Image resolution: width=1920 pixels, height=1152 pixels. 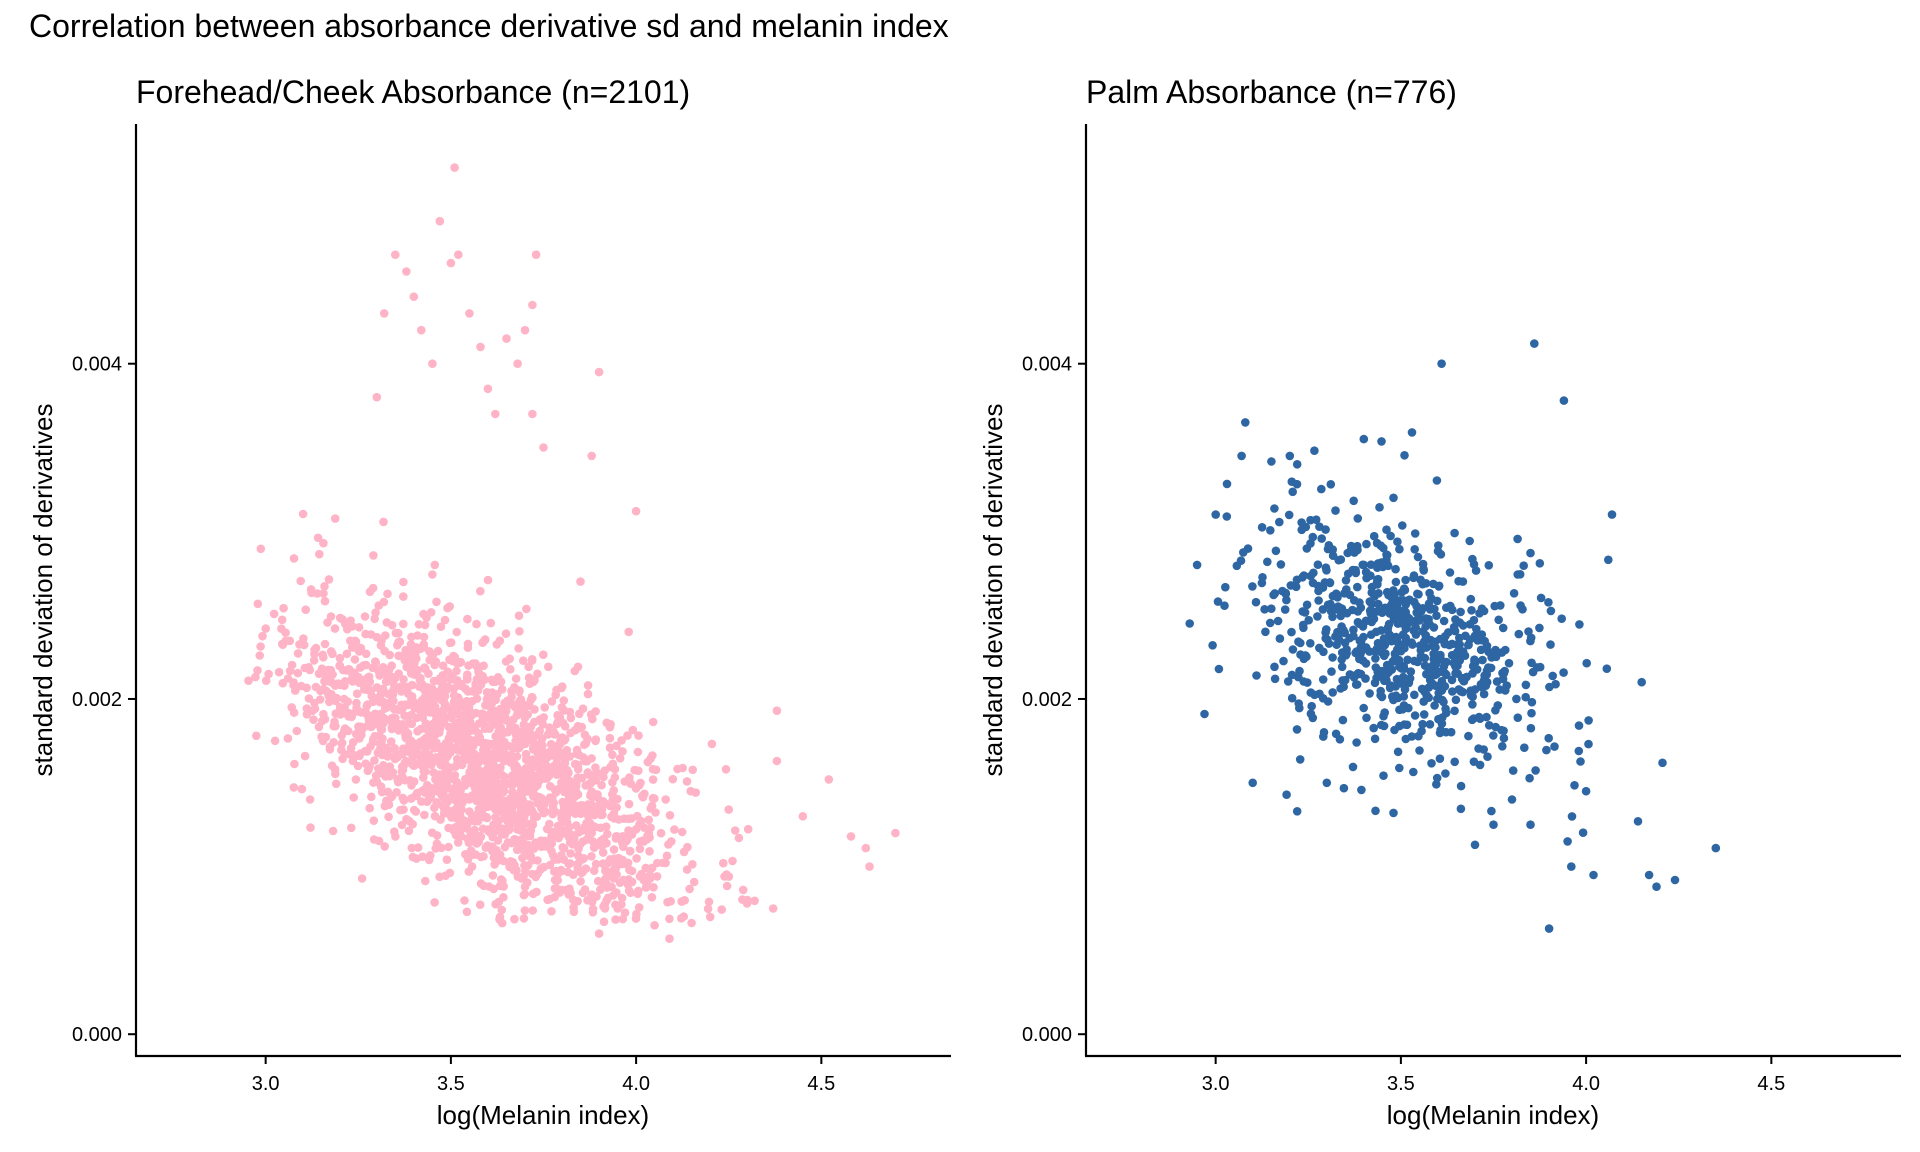 I want to click on x-tick-label: 3.5, so click(x=1401, y=1084).